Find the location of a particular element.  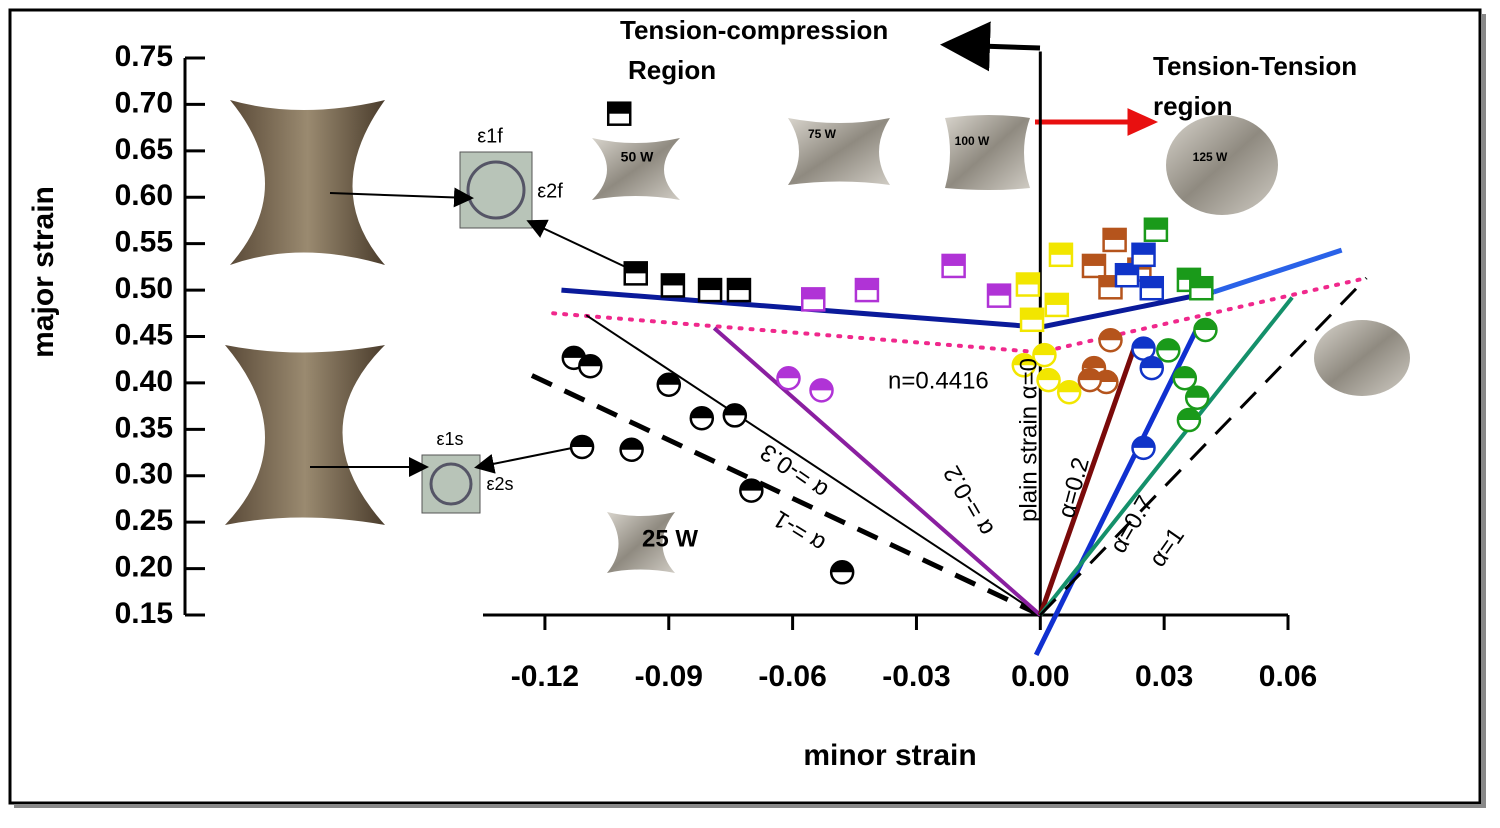

annotation: Region is located at coordinates (672, 70).